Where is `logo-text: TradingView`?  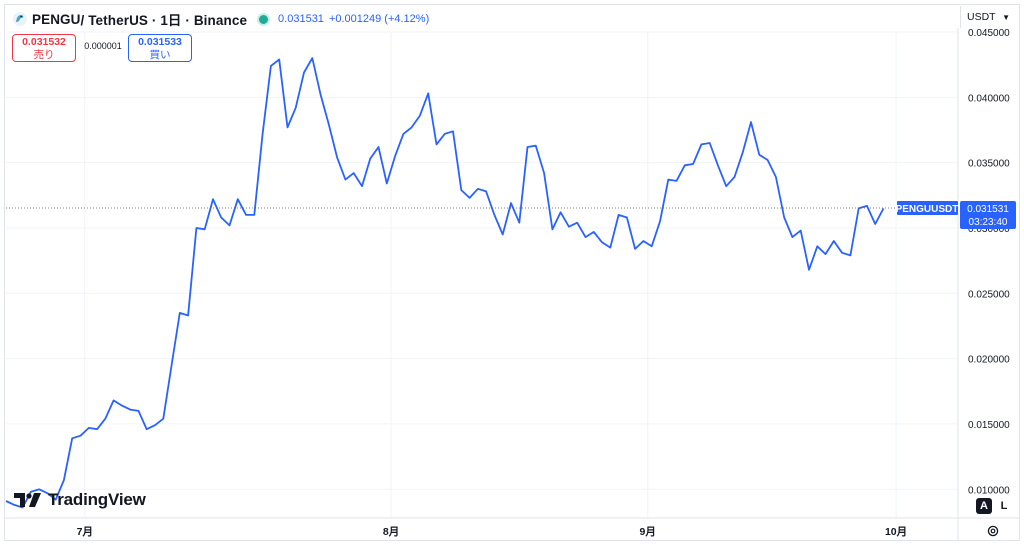 logo-text: TradingView is located at coordinates (97, 499).